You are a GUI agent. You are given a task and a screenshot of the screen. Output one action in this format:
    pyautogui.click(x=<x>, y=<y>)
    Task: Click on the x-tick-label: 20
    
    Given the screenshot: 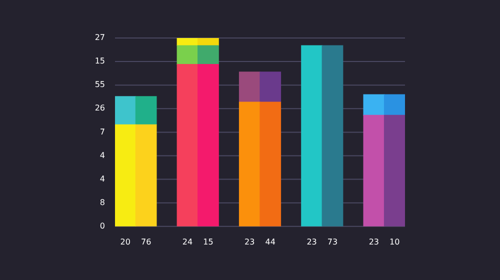 What is the action you would take?
    pyautogui.click(x=125, y=241)
    